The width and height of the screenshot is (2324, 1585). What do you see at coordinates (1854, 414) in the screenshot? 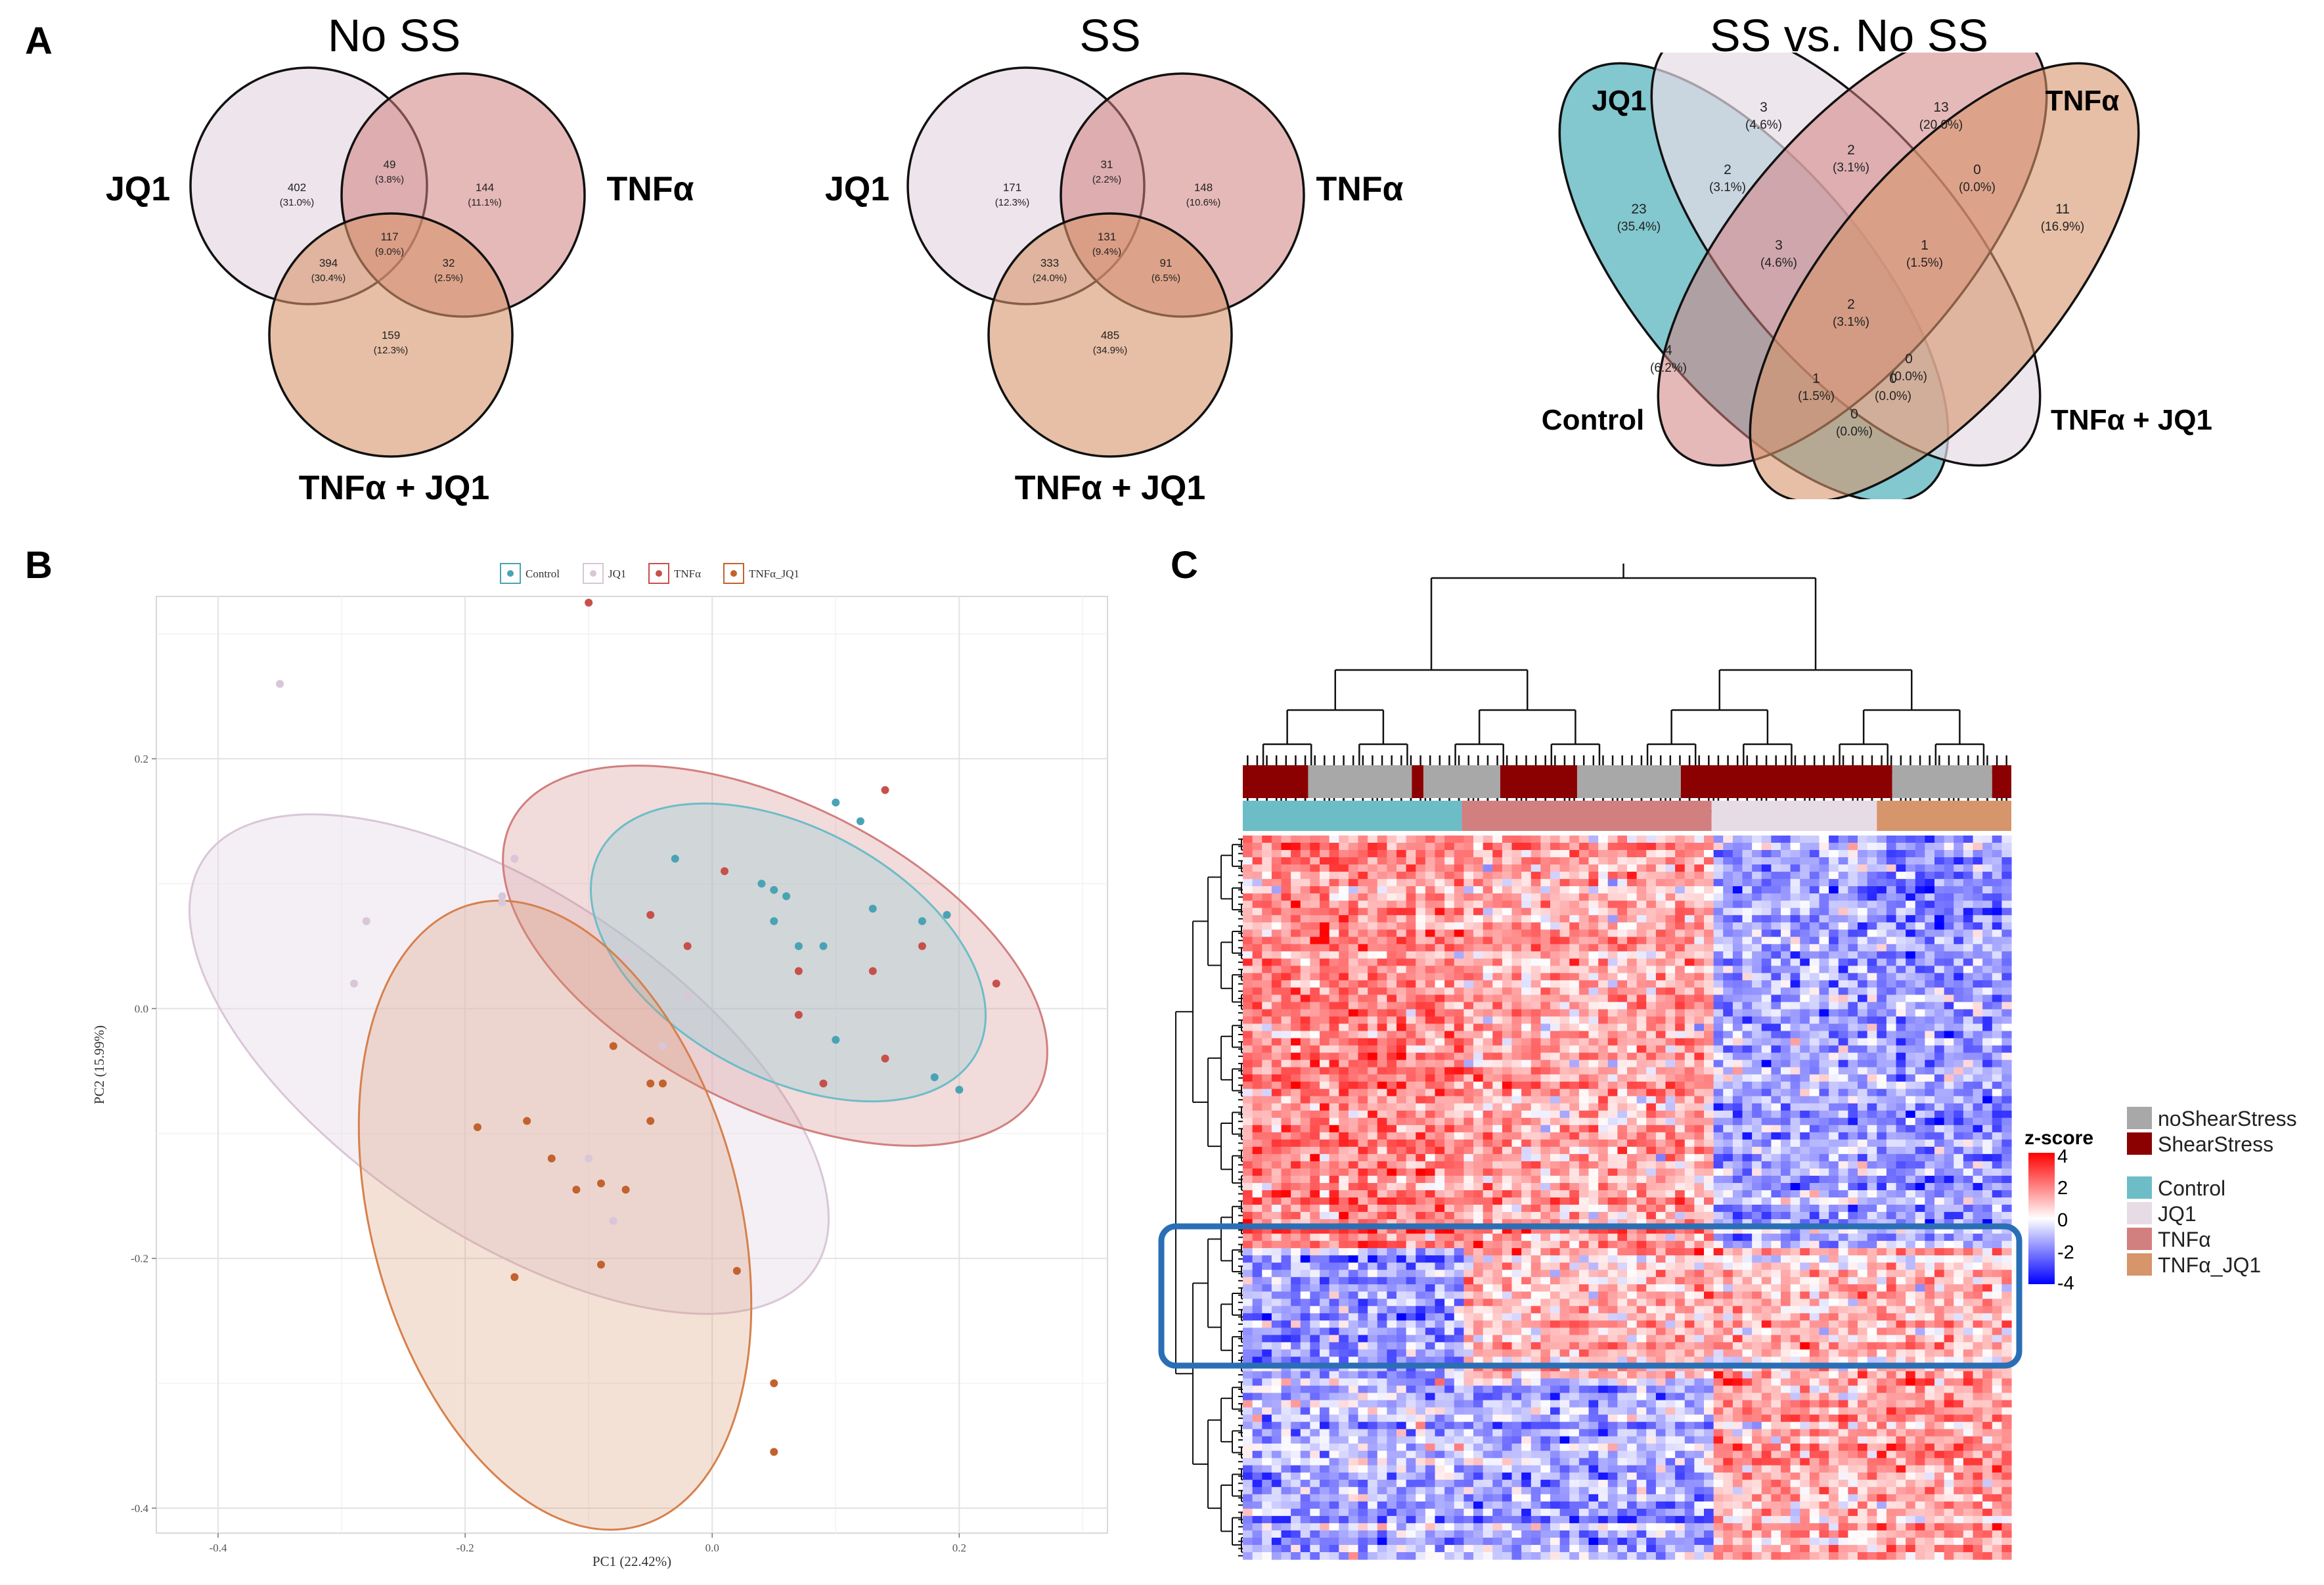
I see `venn-region-count: 0` at bounding box center [1854, 414].